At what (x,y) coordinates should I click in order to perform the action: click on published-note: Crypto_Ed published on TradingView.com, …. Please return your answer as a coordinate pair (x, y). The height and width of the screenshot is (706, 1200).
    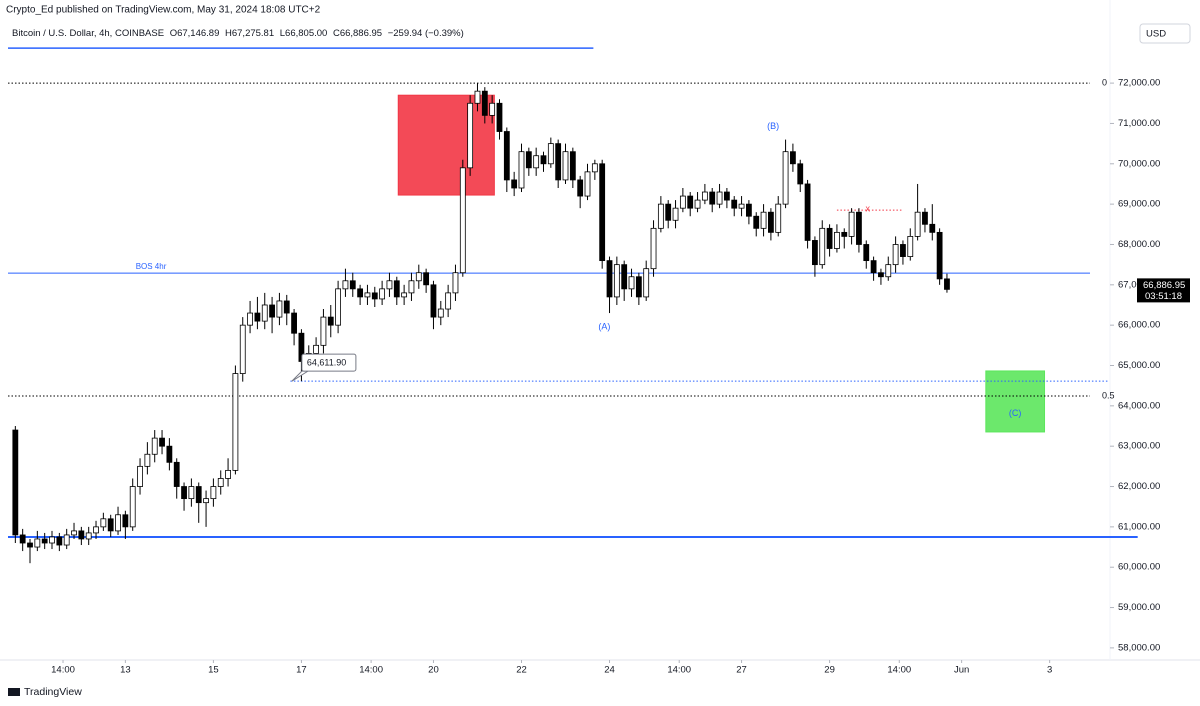
    Looking at the image, I should click on (163, 10).